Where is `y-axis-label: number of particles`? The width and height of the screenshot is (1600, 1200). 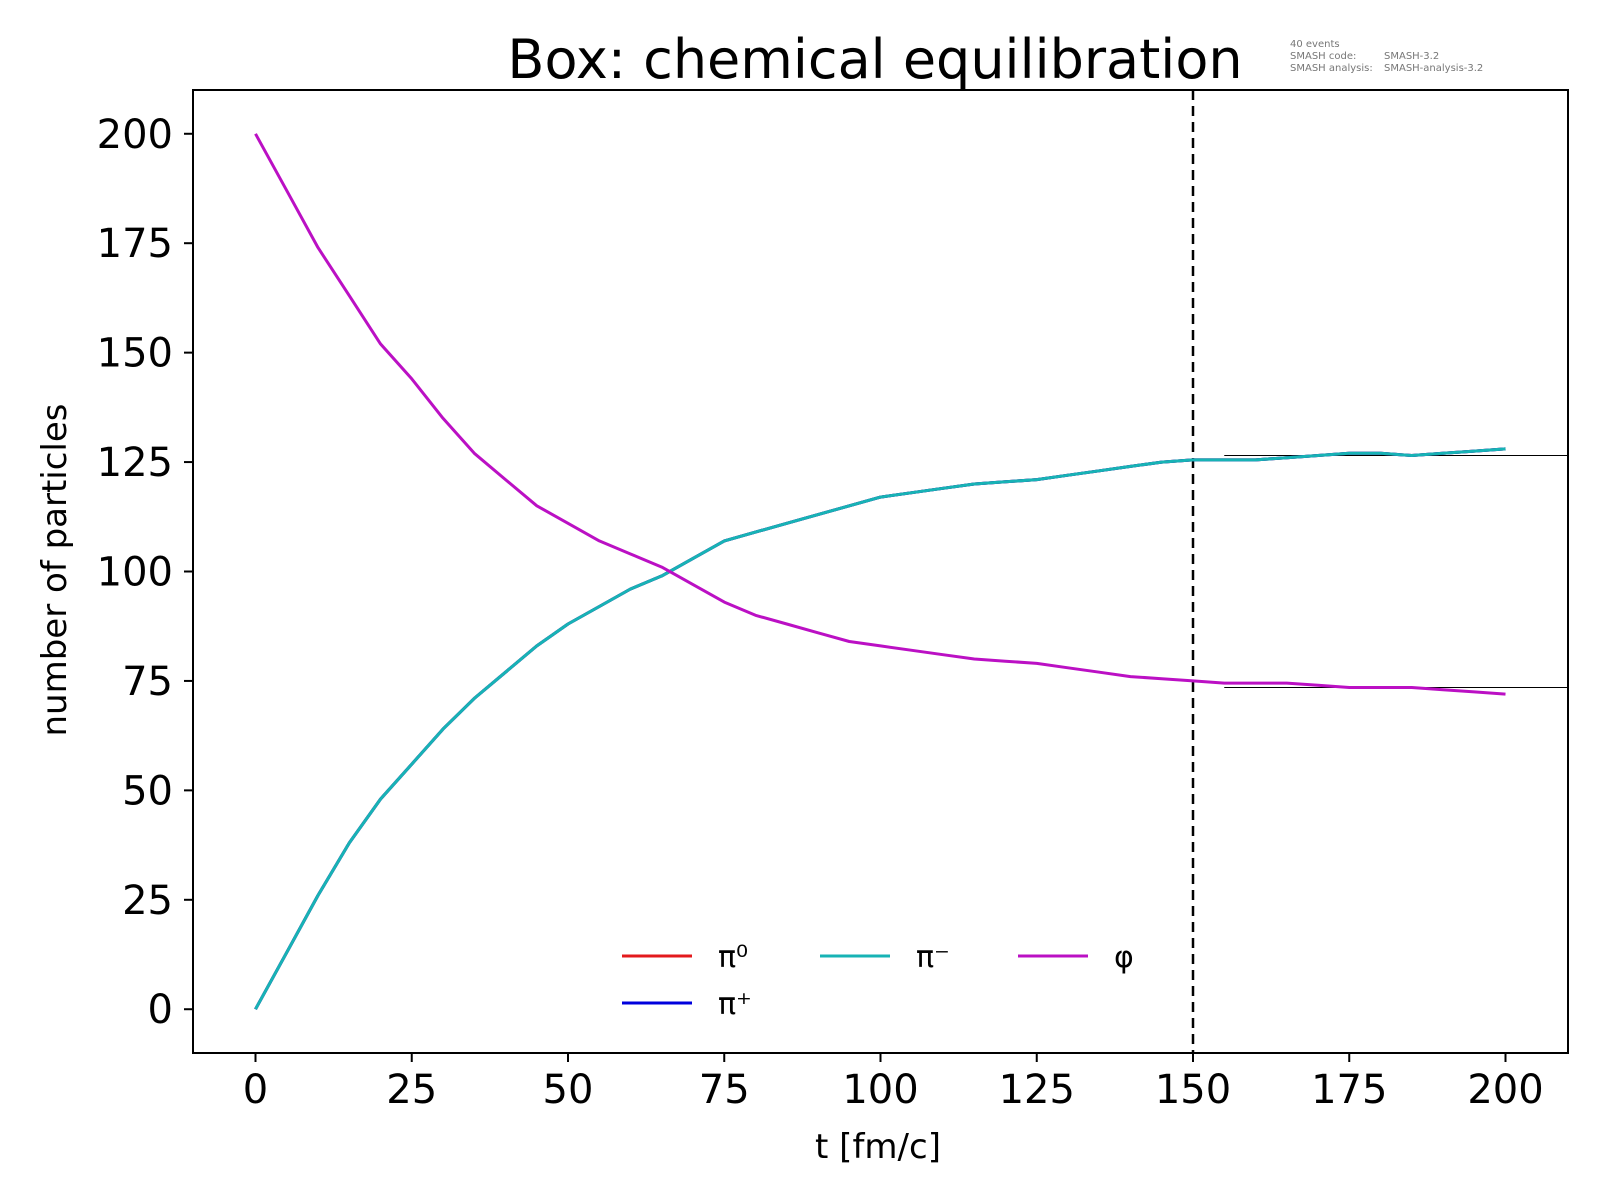
y-axis-label: number of particles is located at coordinates (55, 569).